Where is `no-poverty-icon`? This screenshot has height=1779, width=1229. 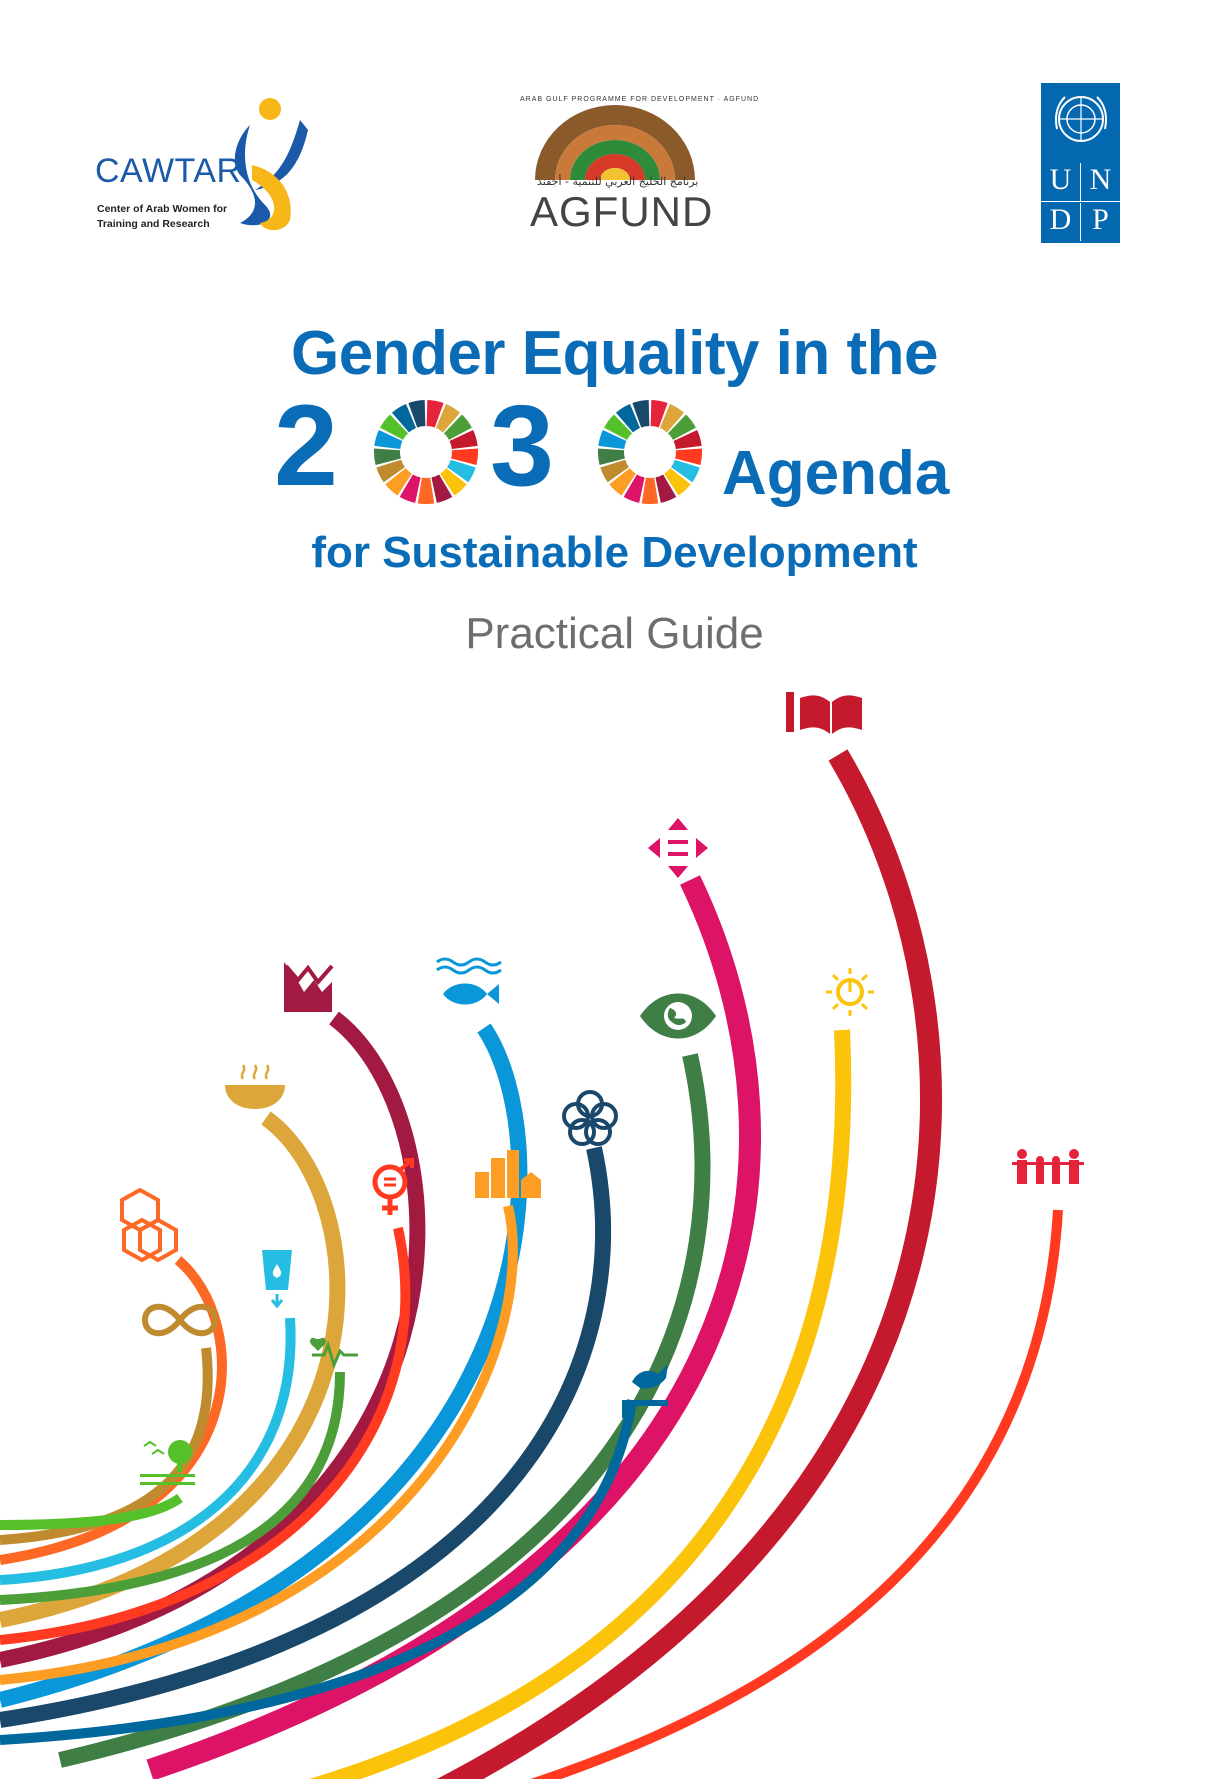 no-poverty-icon is located at coordinates (1048, 1166).